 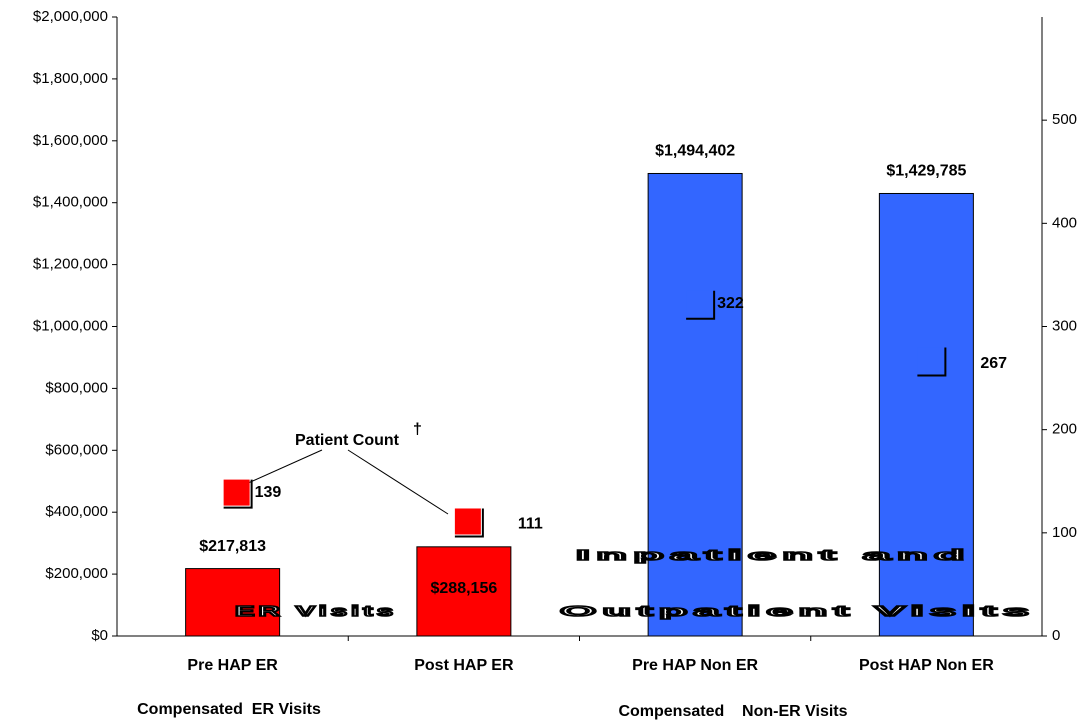 I want to click on y-tick-label: $200,000, so click(x=76, y=573).